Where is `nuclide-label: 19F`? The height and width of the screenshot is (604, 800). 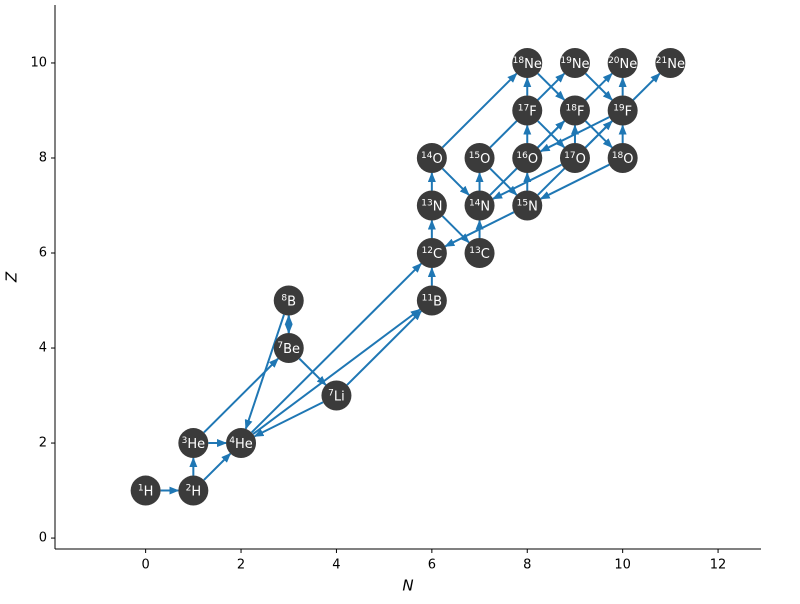 nuclide-label: 19F is located at coordinates (622, 111).